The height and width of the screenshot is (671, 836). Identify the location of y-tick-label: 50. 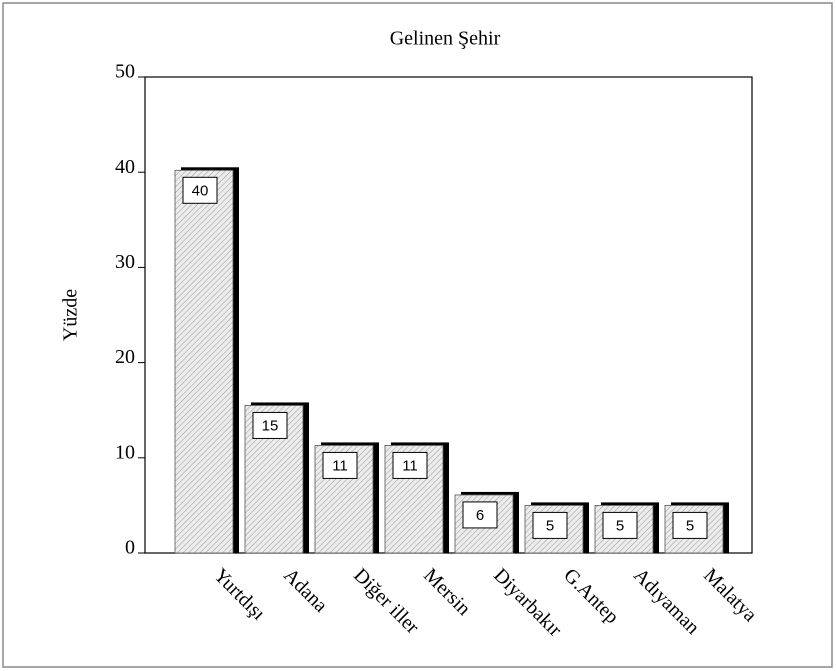
(125, 72).